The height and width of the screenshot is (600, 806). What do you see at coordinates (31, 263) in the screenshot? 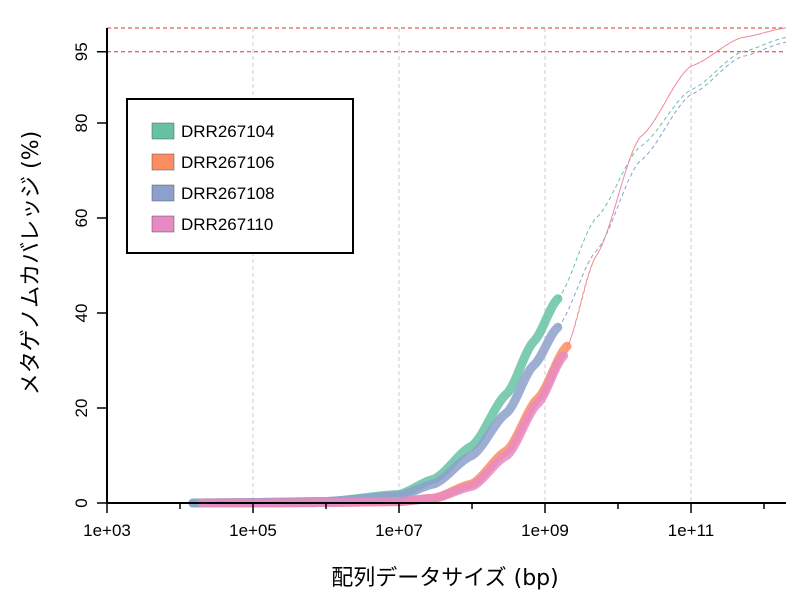
I see `y-axis-title: メタゲノムカバレッジ (%)` at bounding box center [31, 263].